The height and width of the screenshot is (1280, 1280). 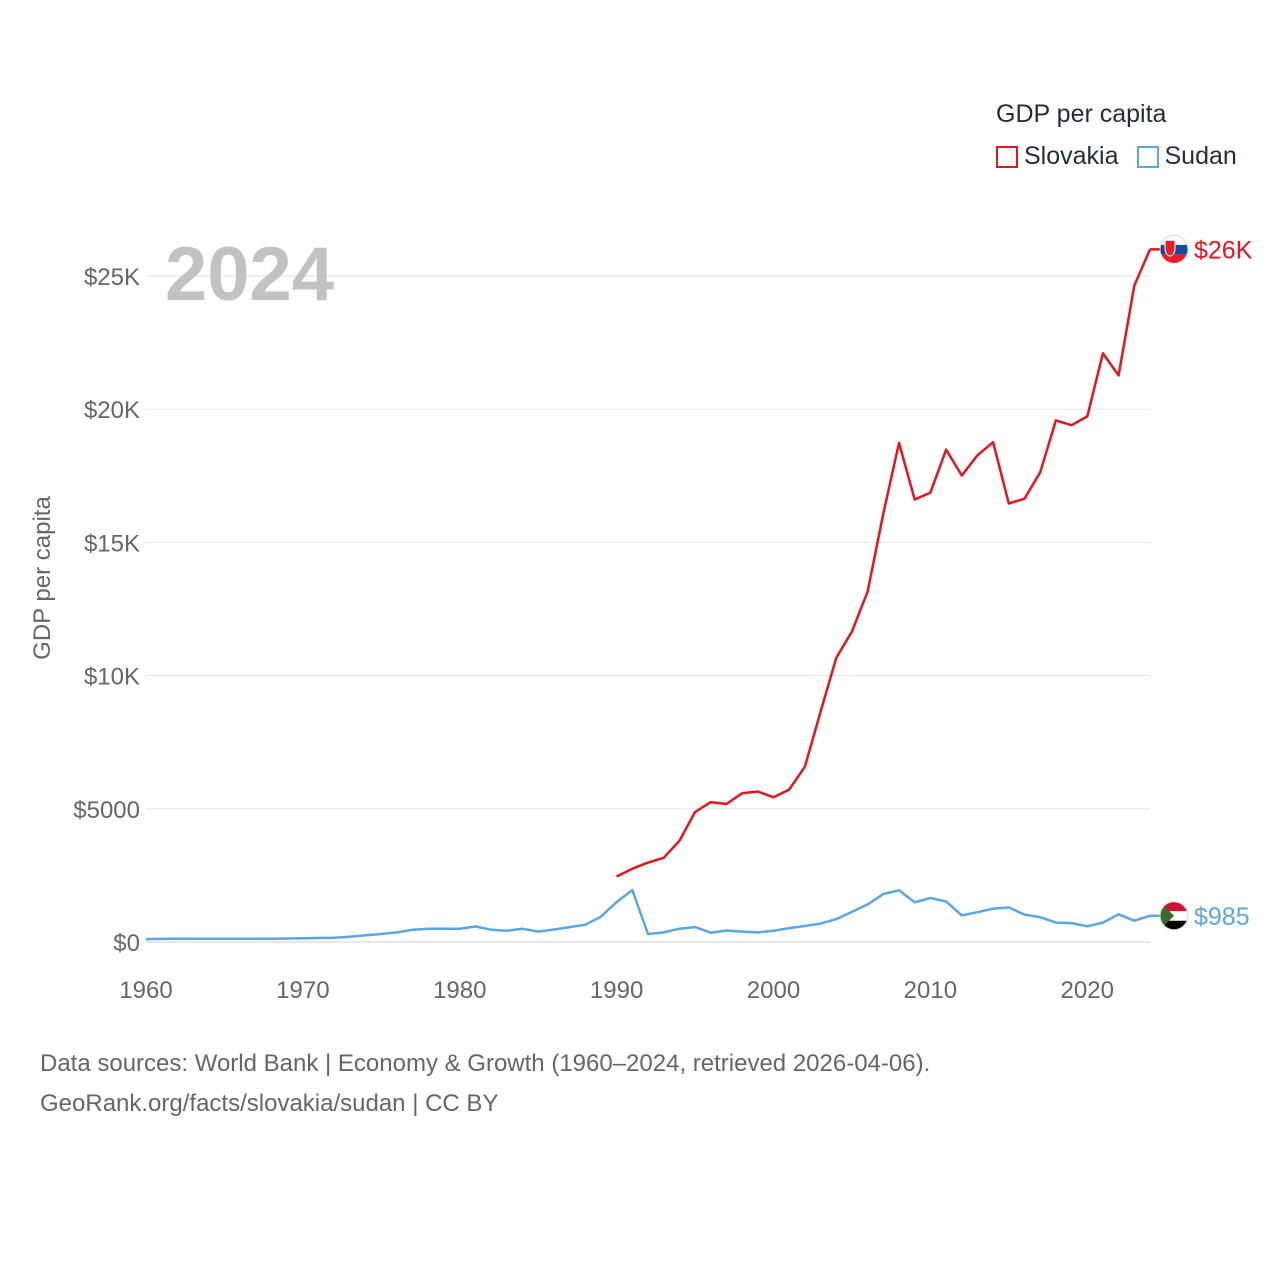 I want to click on x-axis-ticks: 1960 1970 1980 1990 2000 2010 2020, so click(x=616, y=990).